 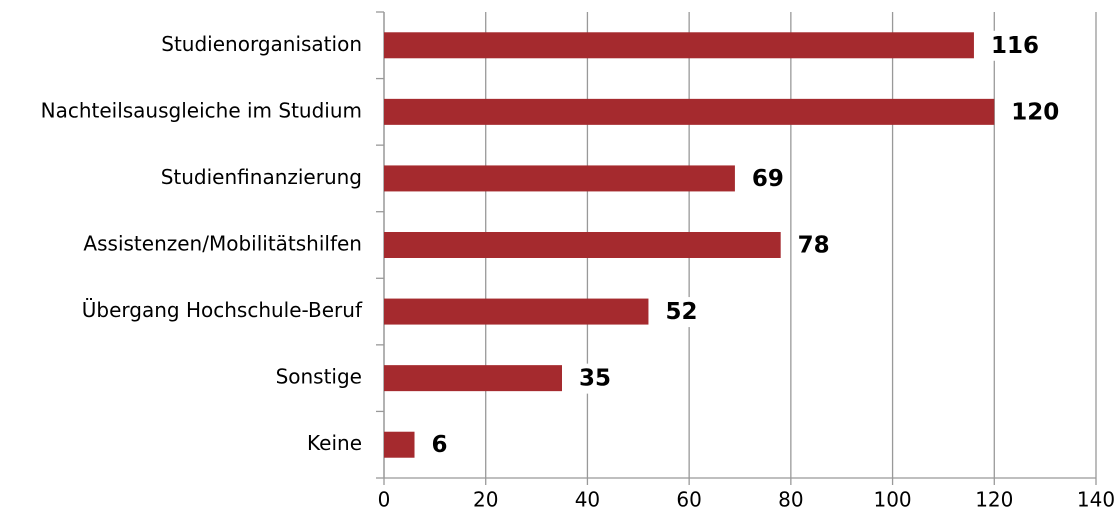 I want to click on x-tick-label: 40, so click(x=587, y=500).